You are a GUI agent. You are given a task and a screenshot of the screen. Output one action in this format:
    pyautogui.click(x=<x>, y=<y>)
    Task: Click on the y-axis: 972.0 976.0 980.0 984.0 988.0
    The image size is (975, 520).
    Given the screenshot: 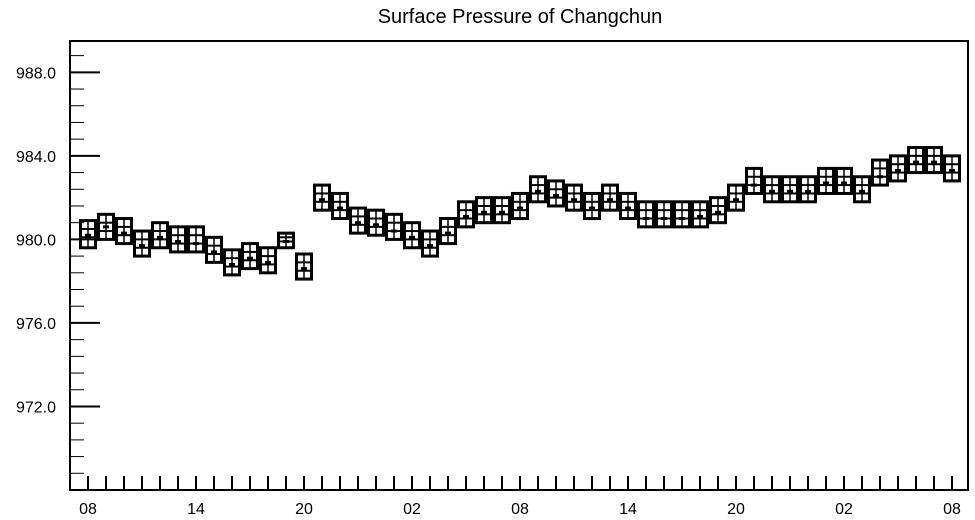 What is the action you would take?
    pyautogui.click(x=58, y=264)
    